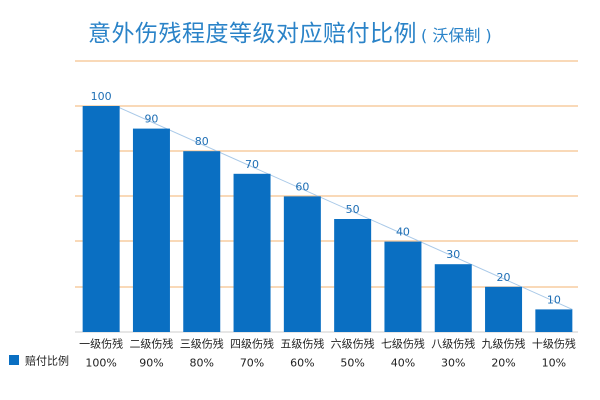 This screenshot has height=400, width=600. What do you see at coordinates (453, 363) in the screenshot?
I see `value-cell: 30%` at bounding box center [453, 363].